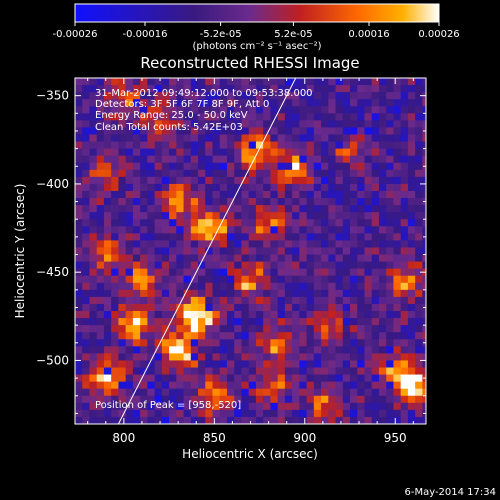  Describe the element at coordinates (75, 34) in the screenshot. I see `colorbar-tick-label: -0.00026` at that location.